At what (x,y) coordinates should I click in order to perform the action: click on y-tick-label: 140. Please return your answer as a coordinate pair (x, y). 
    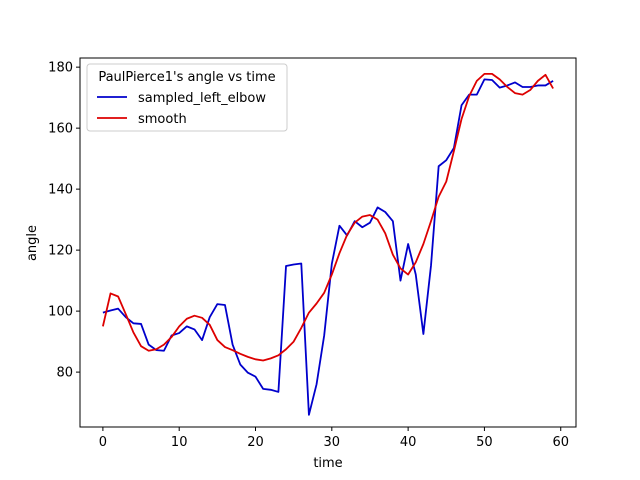
    Looking at the image, I should click on (60, 190).